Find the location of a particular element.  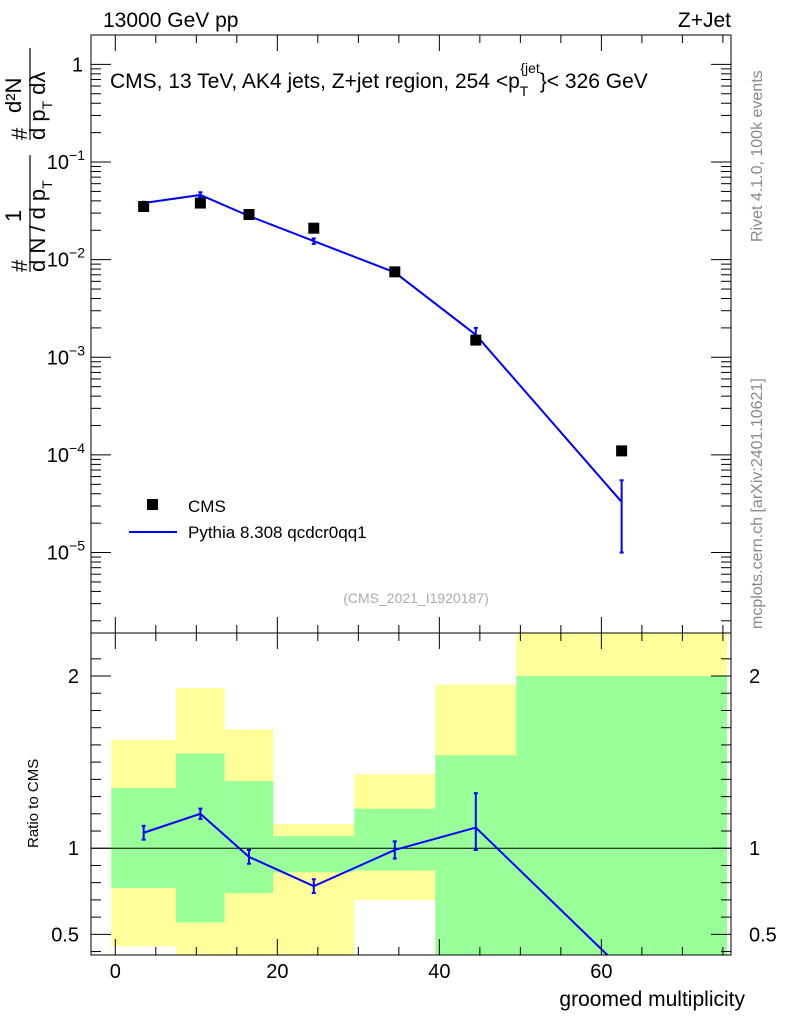

legend-label-cms: CMS is located at coordinates (207, 506).